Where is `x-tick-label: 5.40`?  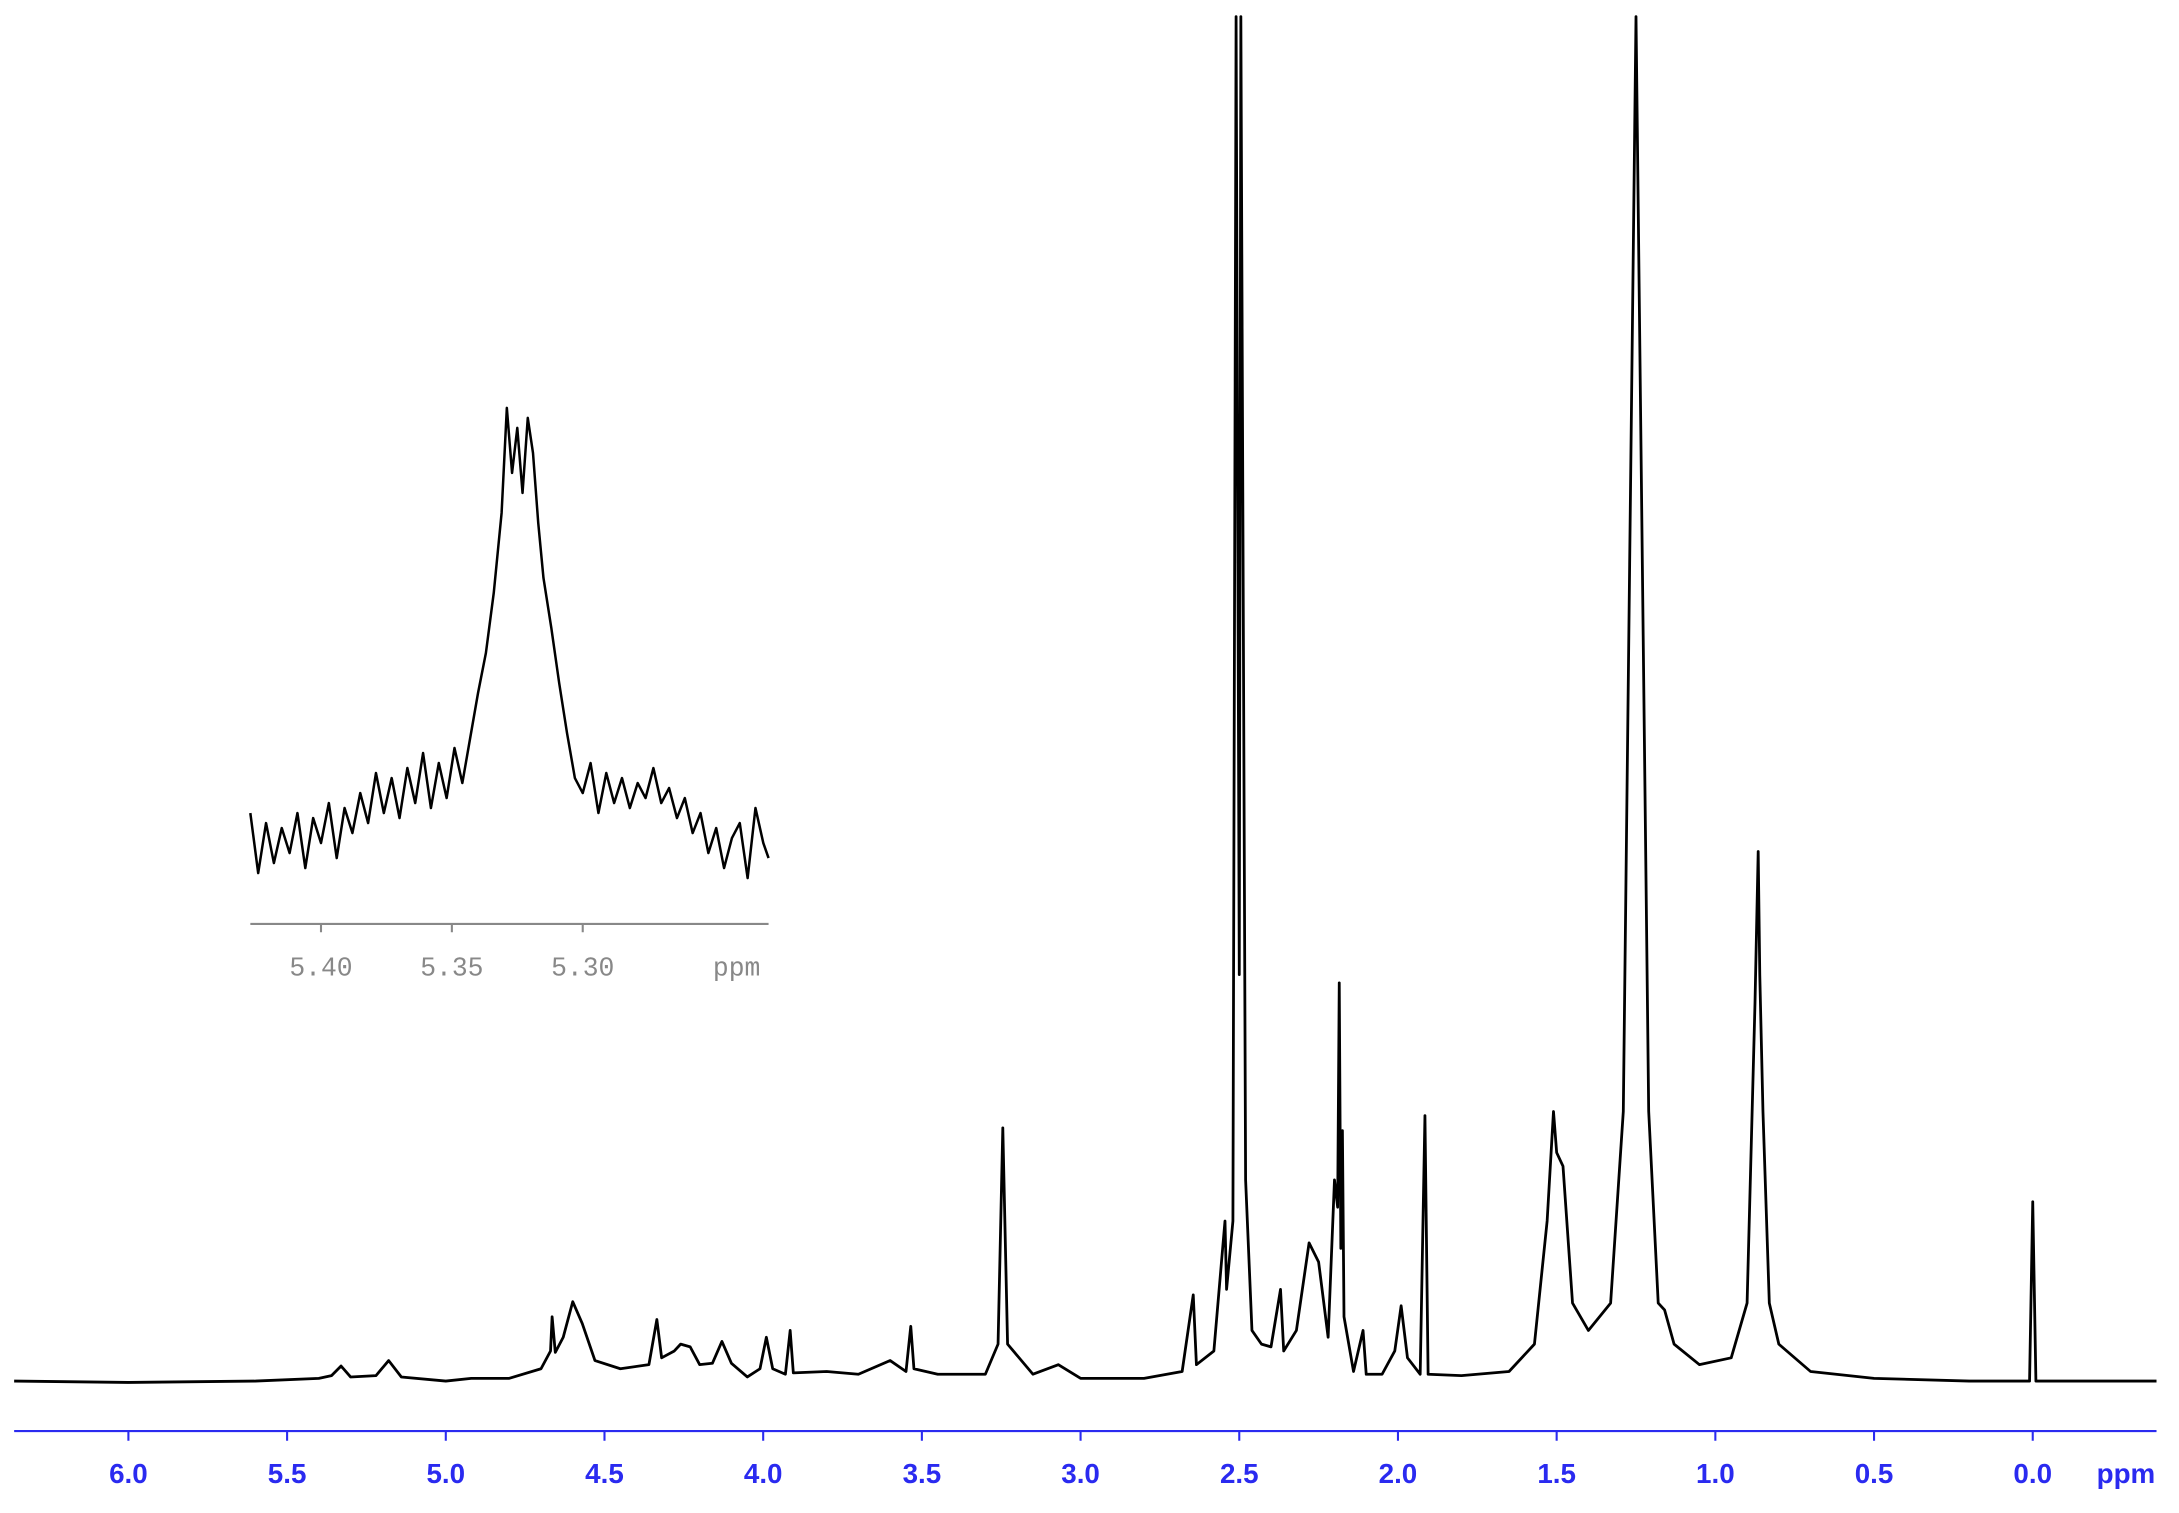
x-tick-label: 5.40 is located at coordinates (320, 968).